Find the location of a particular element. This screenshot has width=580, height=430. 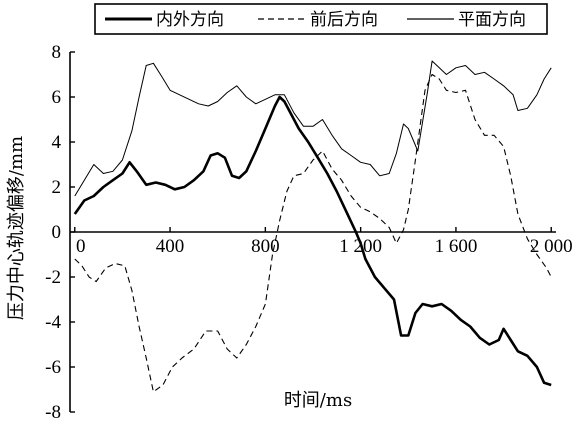

y-tick-label: 8 is located at coordinates (57, 52).